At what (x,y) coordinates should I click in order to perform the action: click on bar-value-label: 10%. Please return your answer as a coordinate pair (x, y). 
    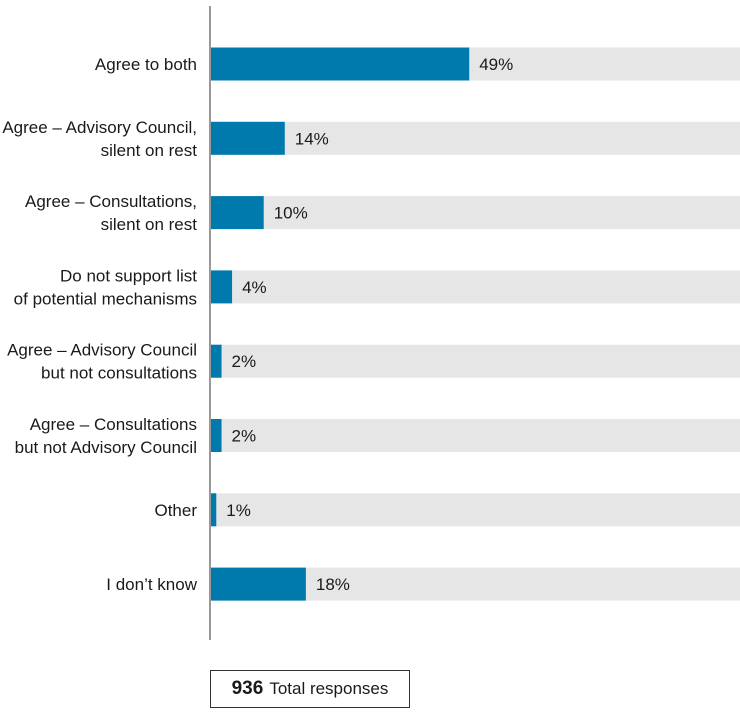
    Looking at the image, I should click on (291, 213).